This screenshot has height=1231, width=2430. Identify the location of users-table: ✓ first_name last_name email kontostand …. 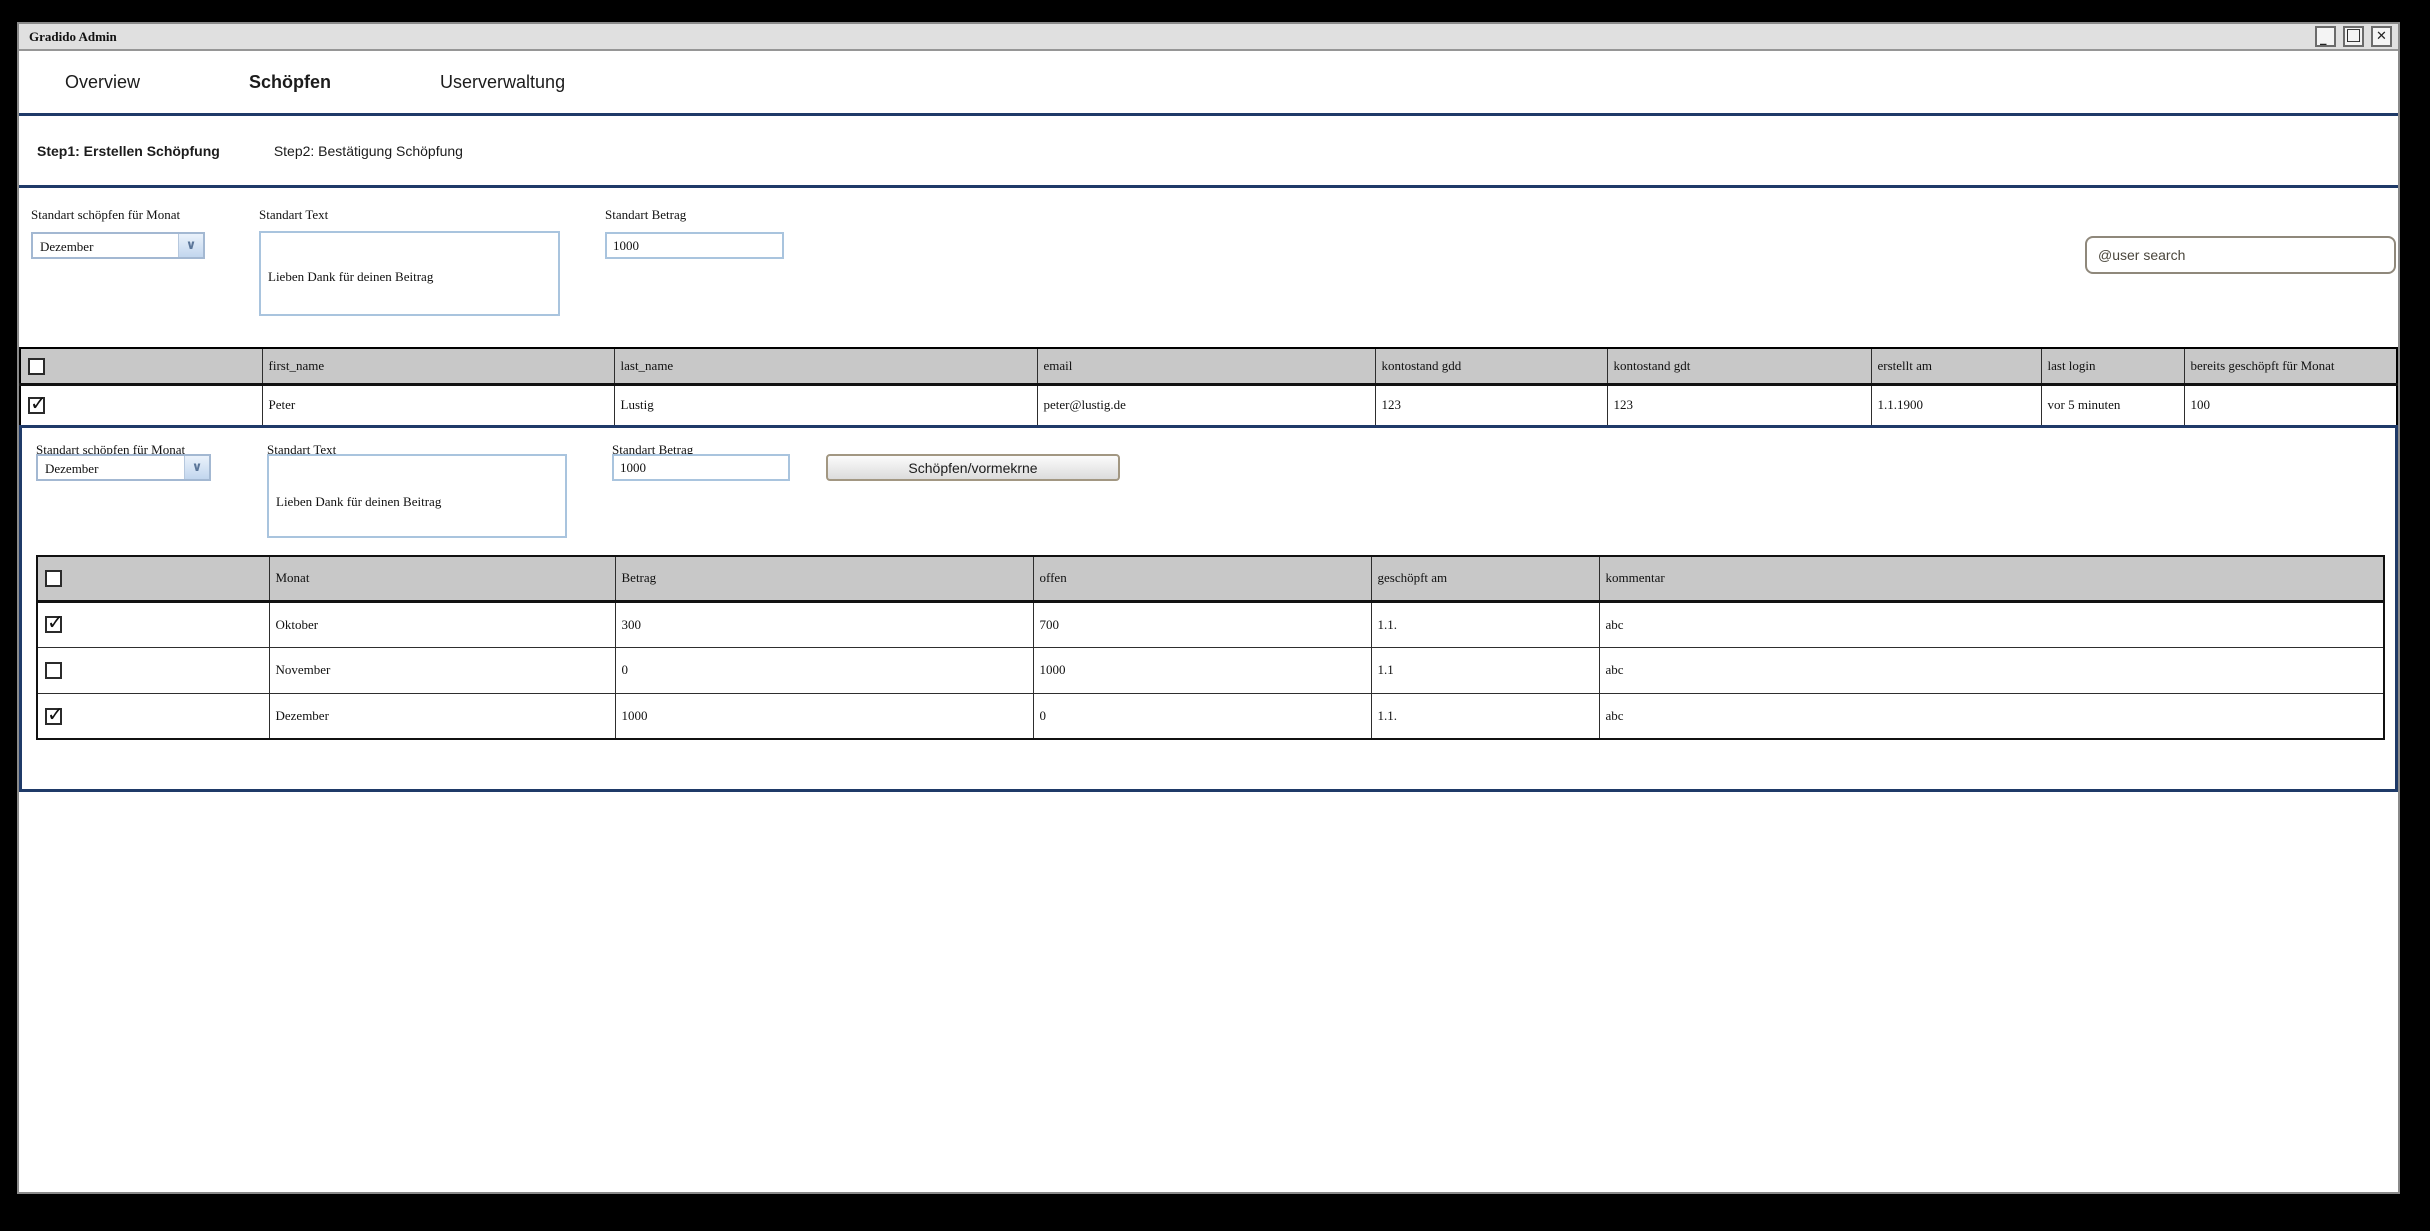
(1208, 386).